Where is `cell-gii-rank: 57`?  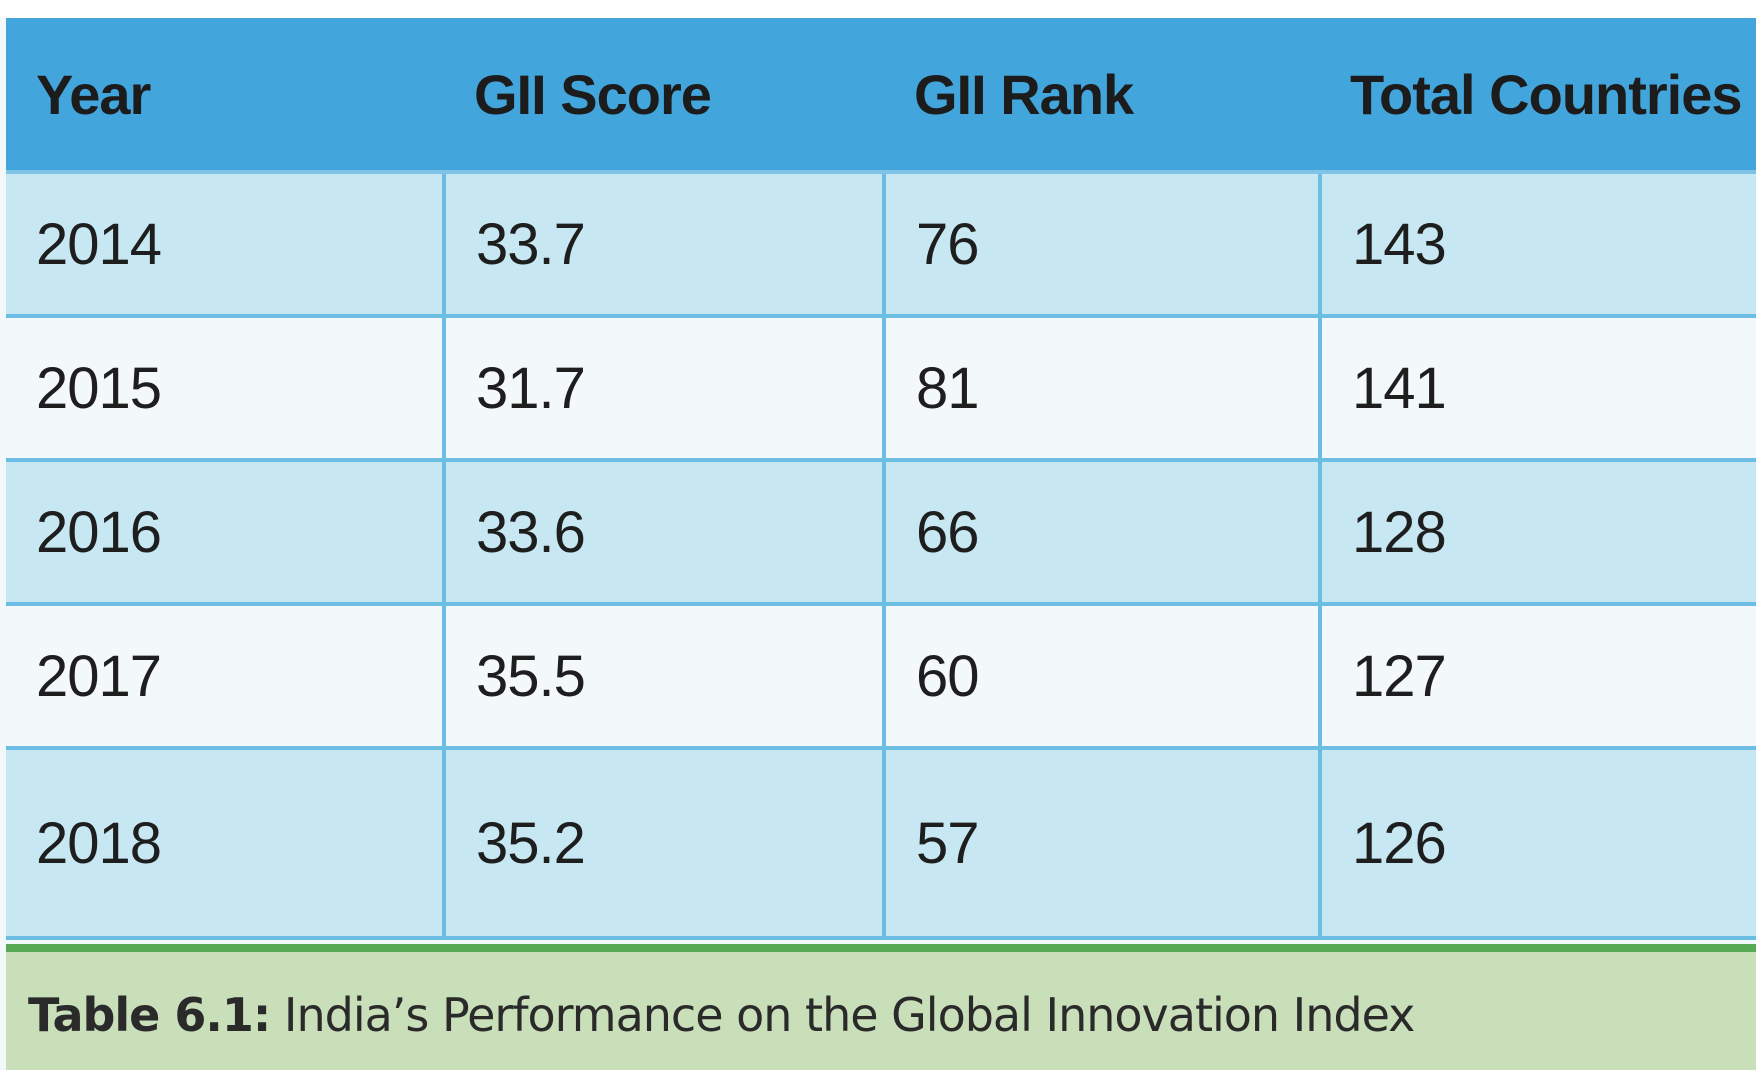 cell-gii-rank: 57 is located at coordinates (1101, 844).